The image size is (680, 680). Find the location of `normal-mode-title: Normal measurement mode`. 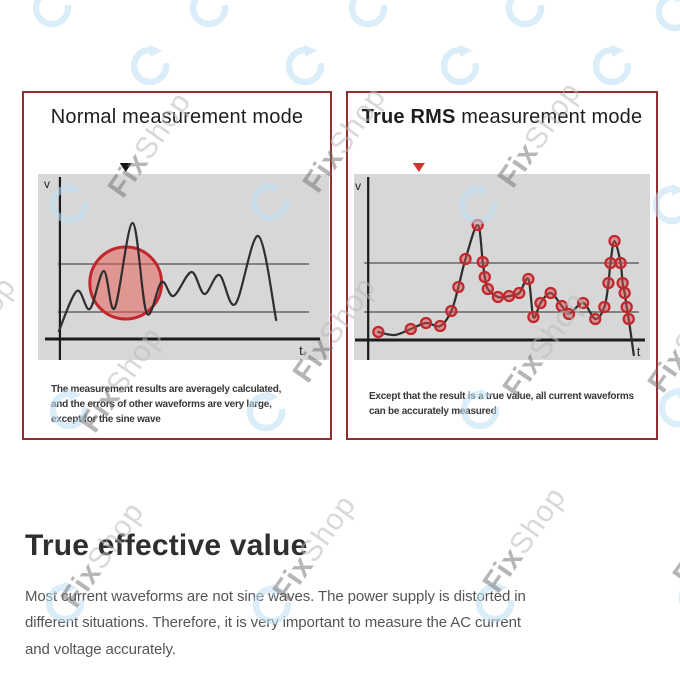

normal-mode-title: Normal measurement mode is located at coordinates (177, 117).